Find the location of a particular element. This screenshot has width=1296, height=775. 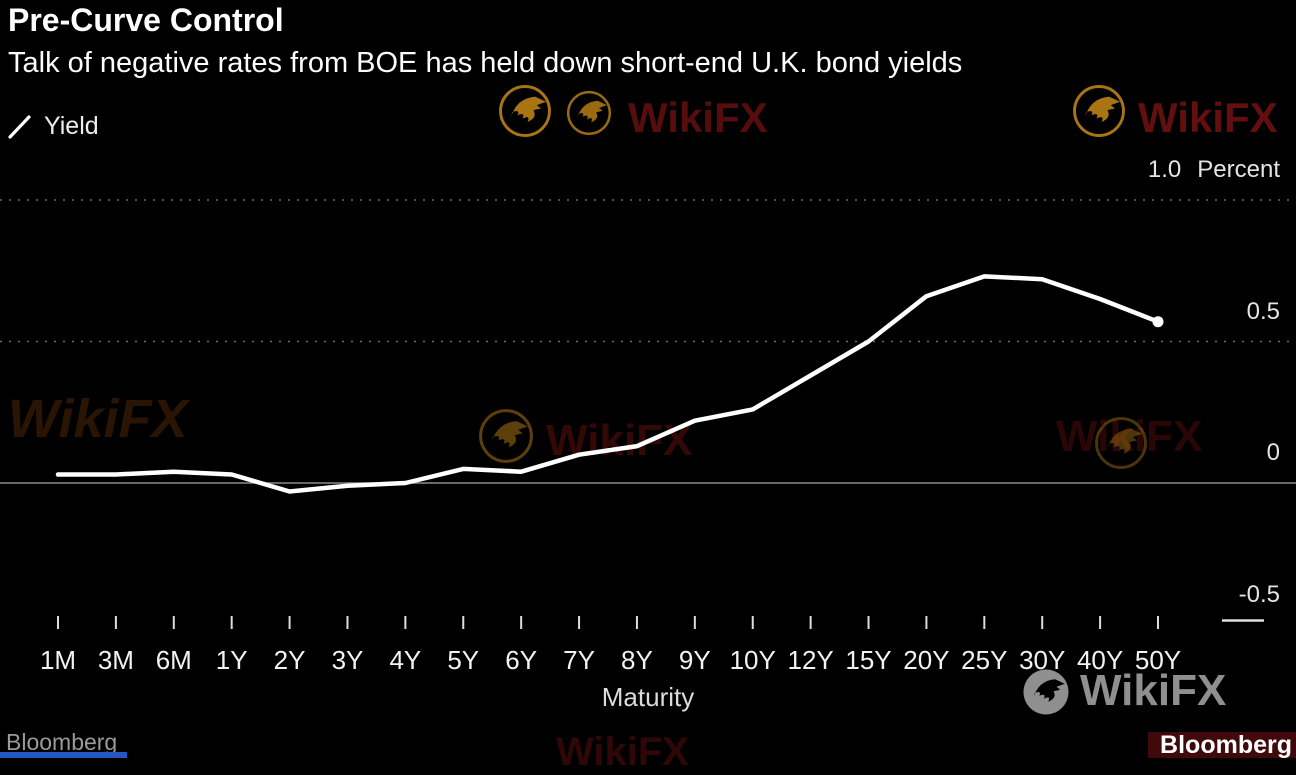

yield-line-end-dot is located at coordinates (1158, 322).